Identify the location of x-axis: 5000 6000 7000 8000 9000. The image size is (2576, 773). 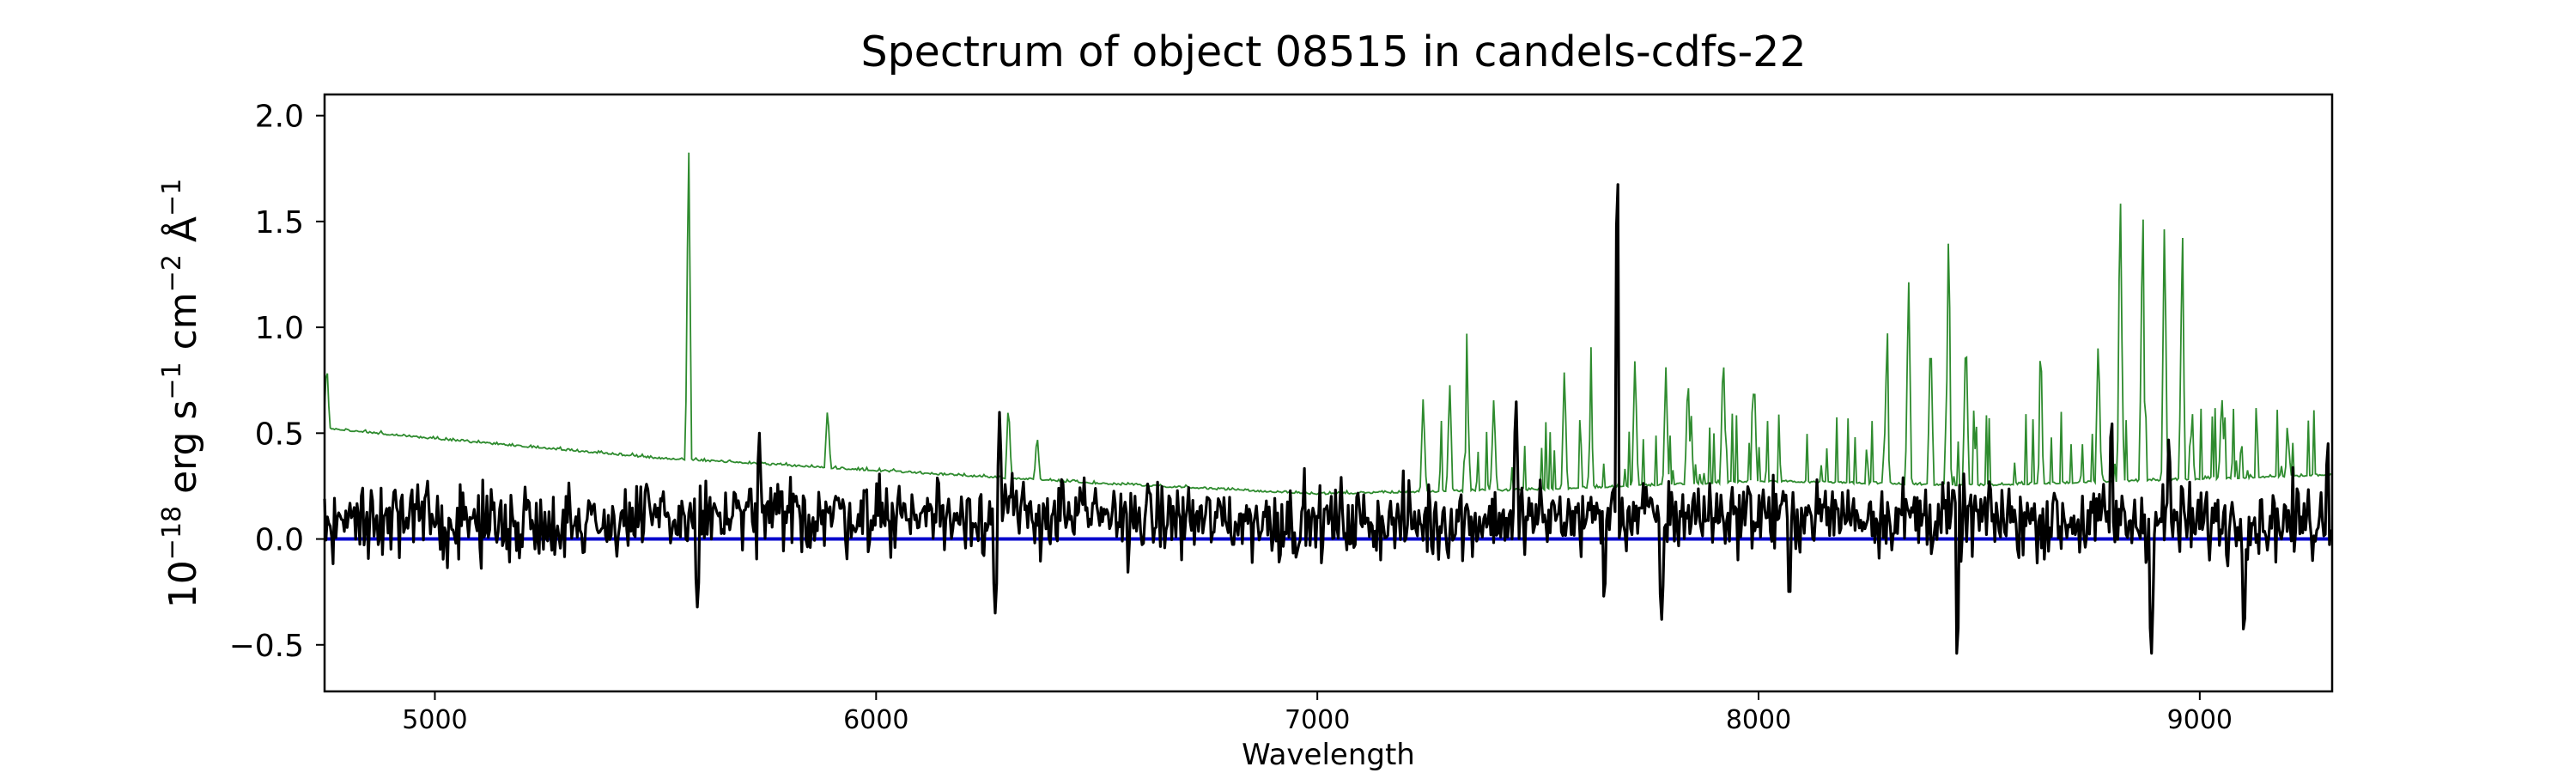
(1317, 713).